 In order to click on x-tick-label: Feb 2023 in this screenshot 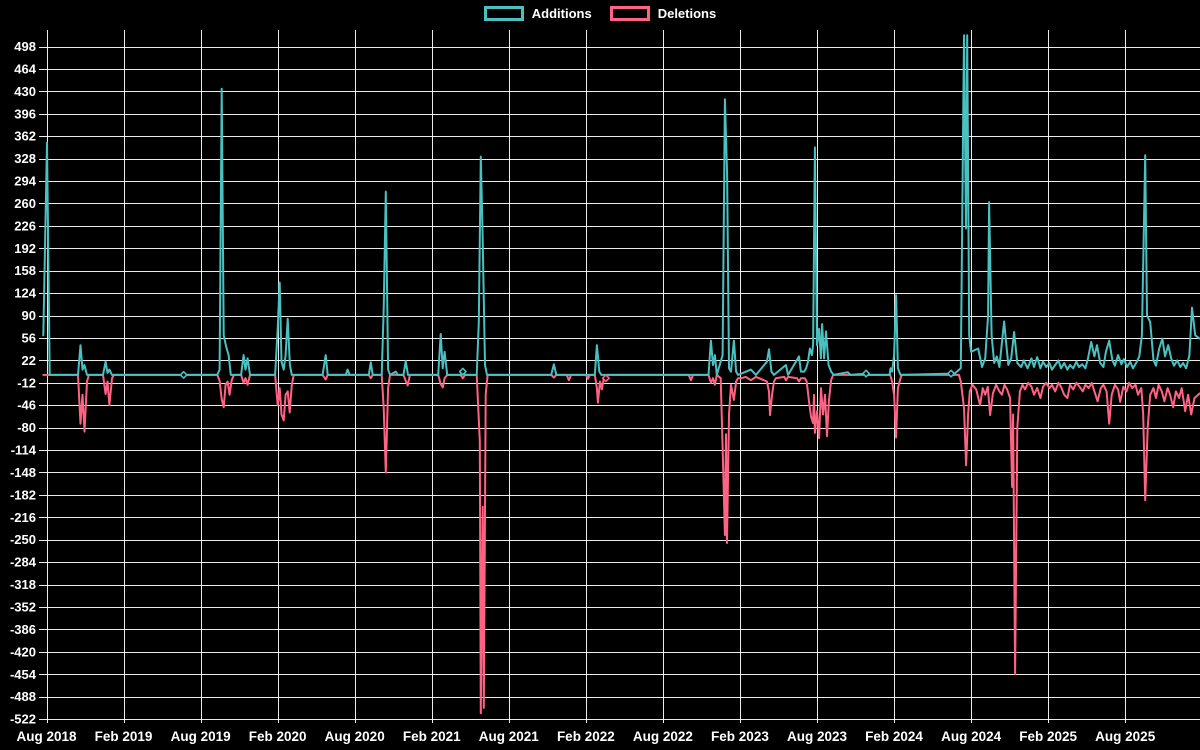, I will do `click(740, 736)`.